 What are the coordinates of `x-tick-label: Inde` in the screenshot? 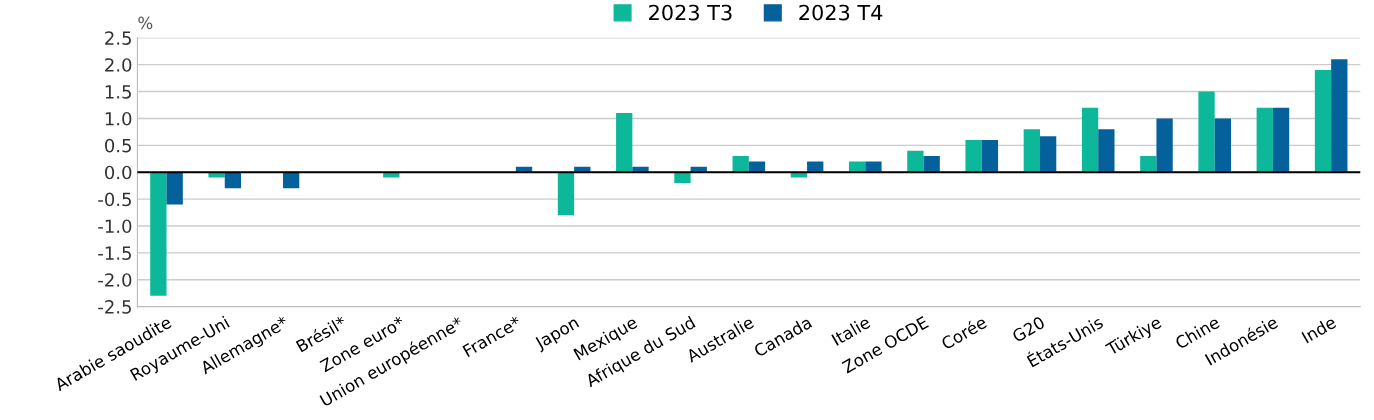 It's located at (1319, 329).